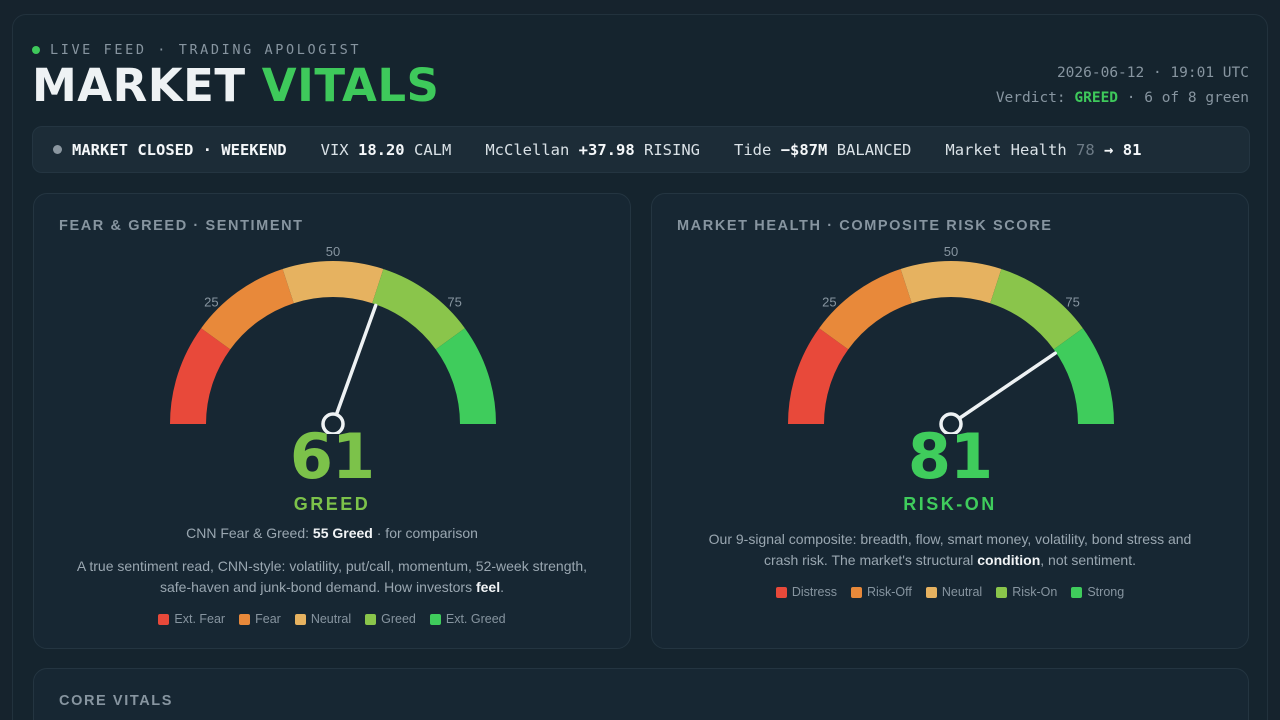 Image resolution: width=1280 pixels, height=720 pixels. Describe the element at coordinates (116, 701) in the screenshot. I see `core-vitals-title: CORE VITALS` at that location.